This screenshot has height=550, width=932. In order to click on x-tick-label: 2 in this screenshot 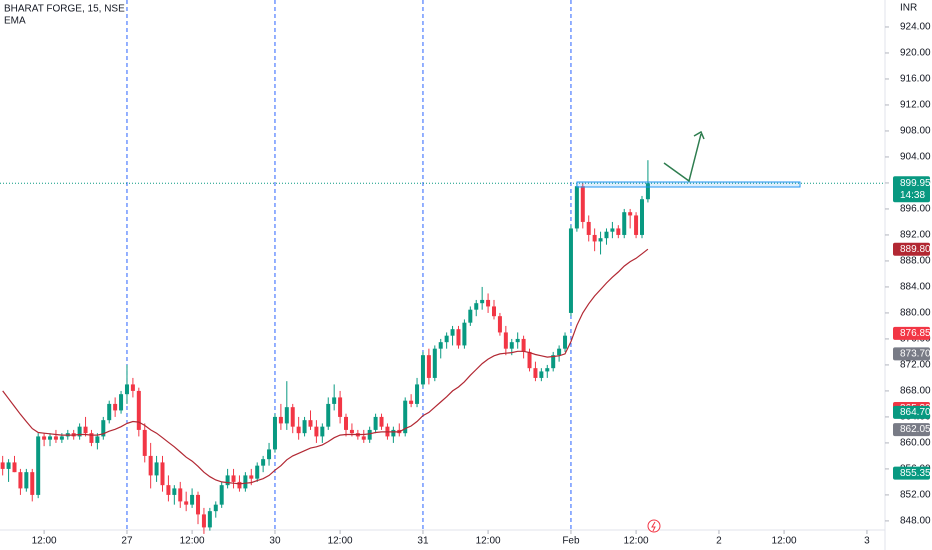, I will do `click(719, 541)`.